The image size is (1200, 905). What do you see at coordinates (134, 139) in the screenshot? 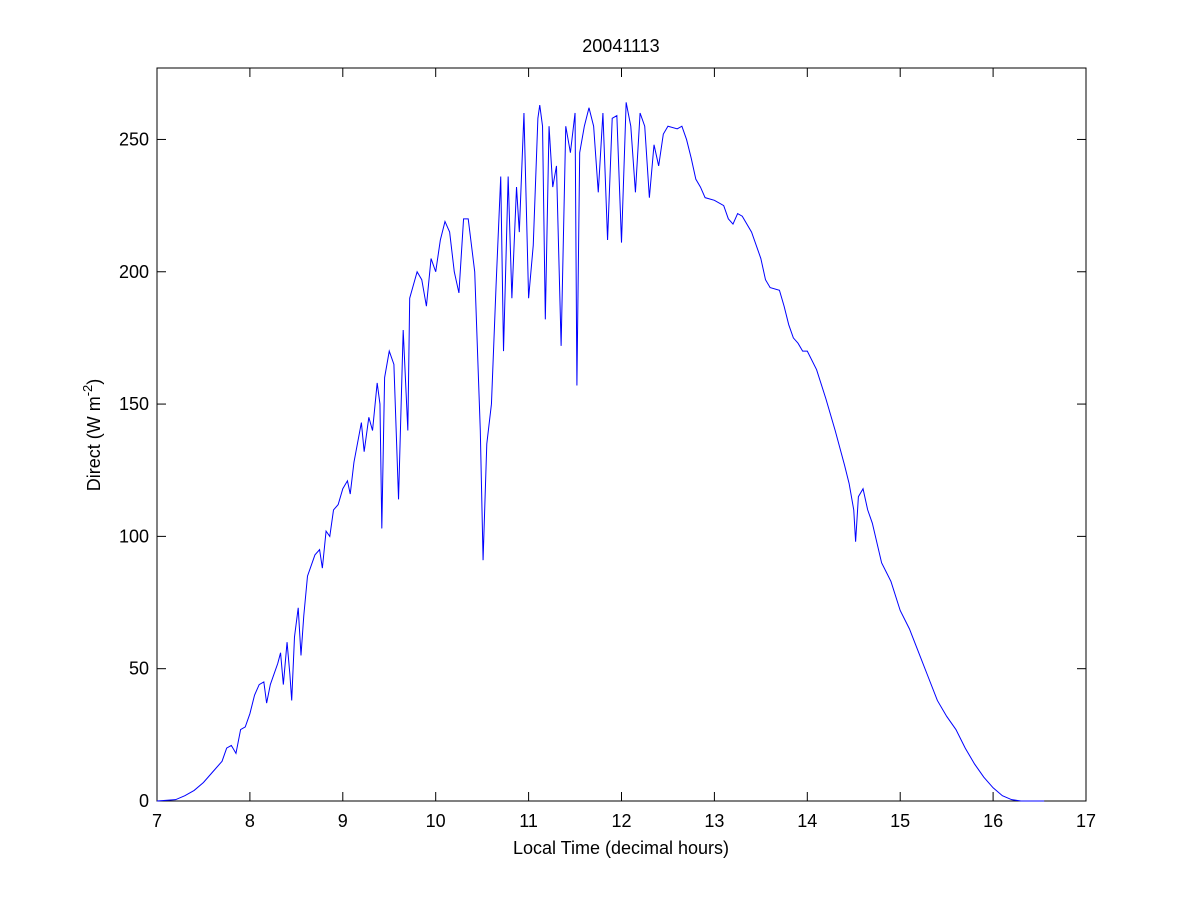
I see `y-tick-label: 250` at bounding box center [134, 139].